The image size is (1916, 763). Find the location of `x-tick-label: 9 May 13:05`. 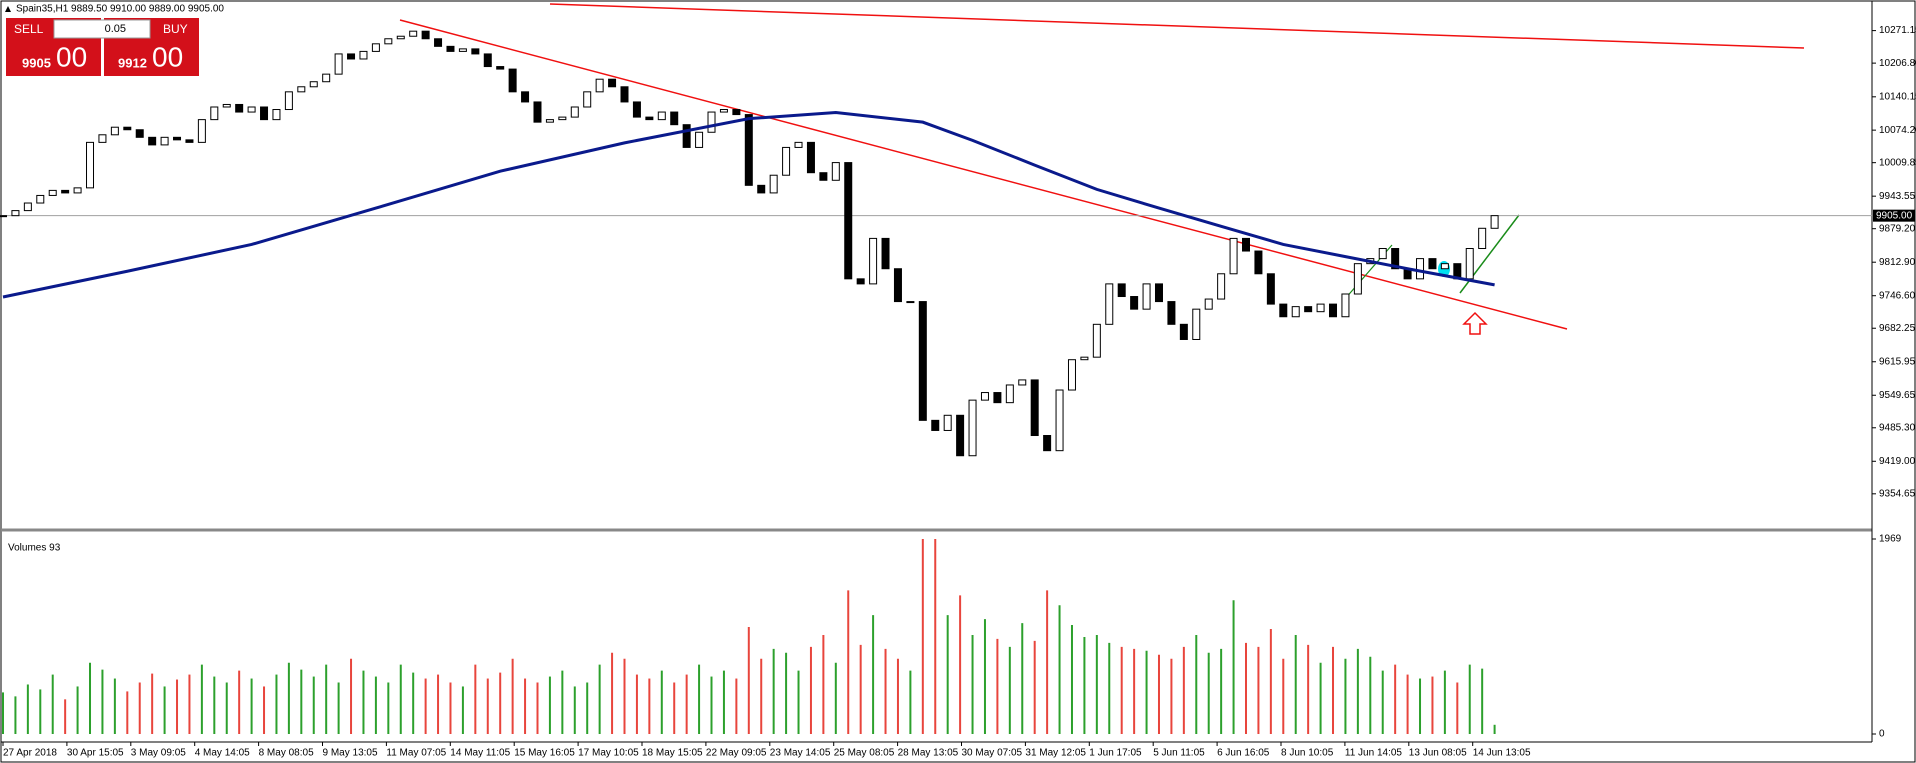

x-tick-label: 9 May 13:05 is located at coordinates (350, 753).